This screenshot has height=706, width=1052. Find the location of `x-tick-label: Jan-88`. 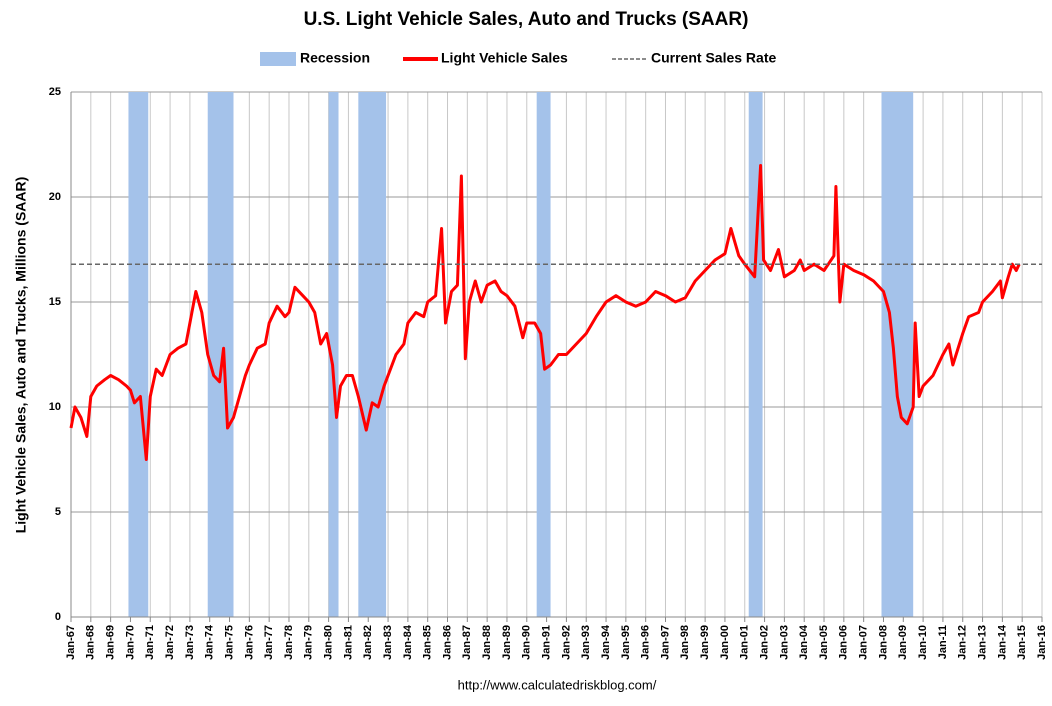

x-tick-label: Jan-88 is located at coordinates (487, 642).